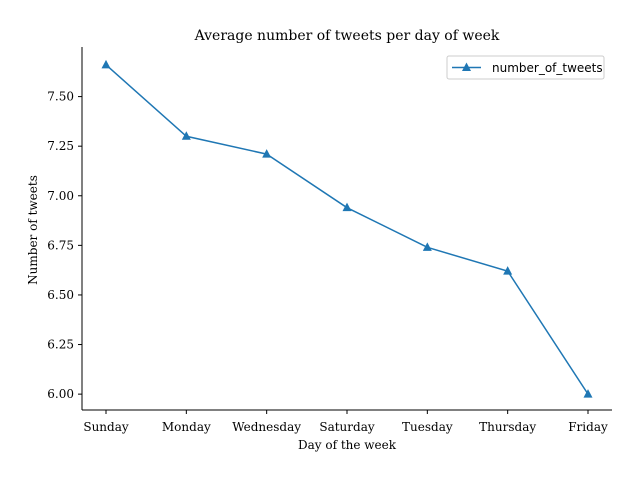 Image resolution: width=640 pixels, height=484 pixels. Describe the element at coordinates (266, 427) in the screenshot. I see `x-tick-label: Wednesday` at that location.